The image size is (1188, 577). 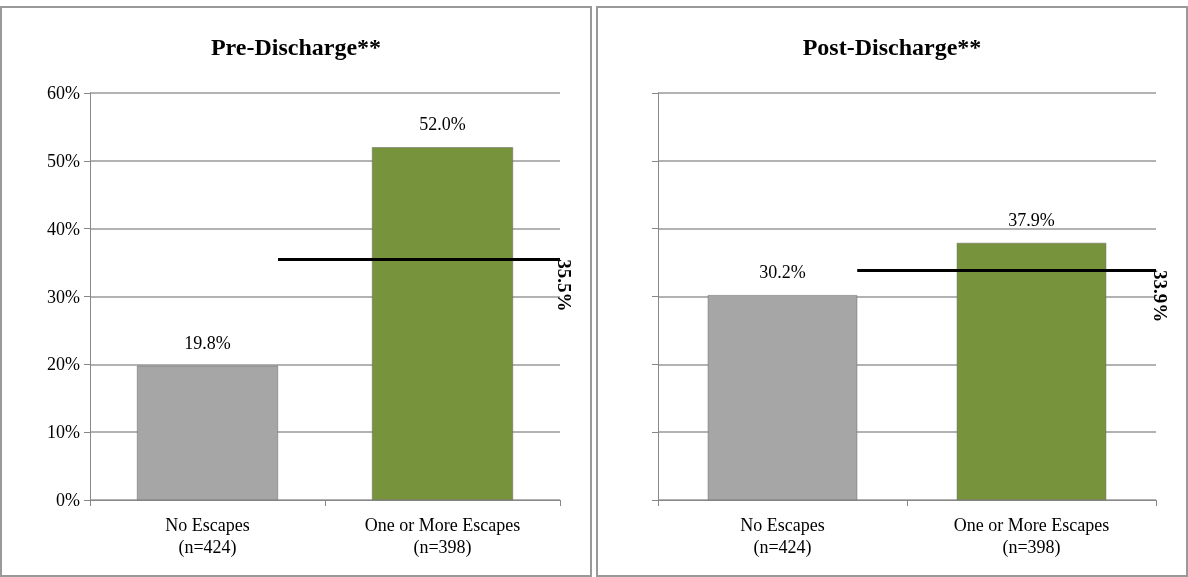 I want to click on y-tick-label: 0%, so click(x=68, y=500).